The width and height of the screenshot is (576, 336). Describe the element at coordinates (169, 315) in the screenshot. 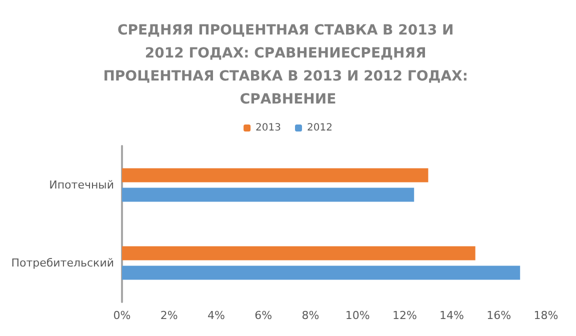

I see `x-tick-label: 2%` at that location.